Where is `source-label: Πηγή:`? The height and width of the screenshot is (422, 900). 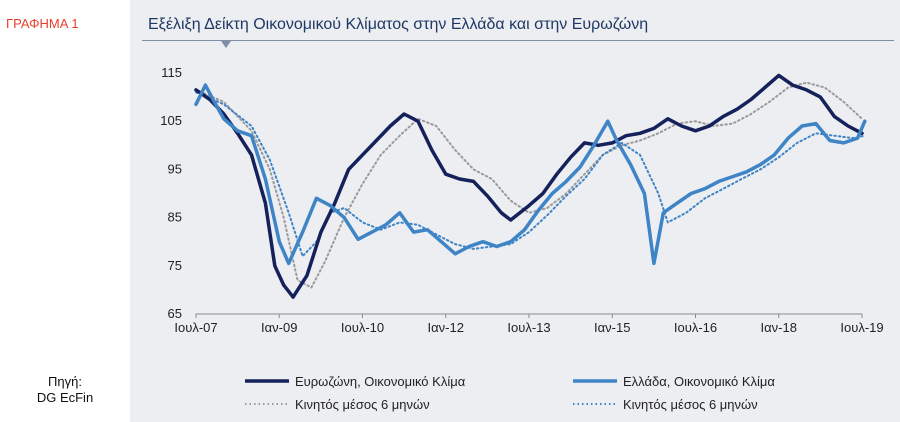 source-label: Πηγή: is located at coordinates (65, 381).